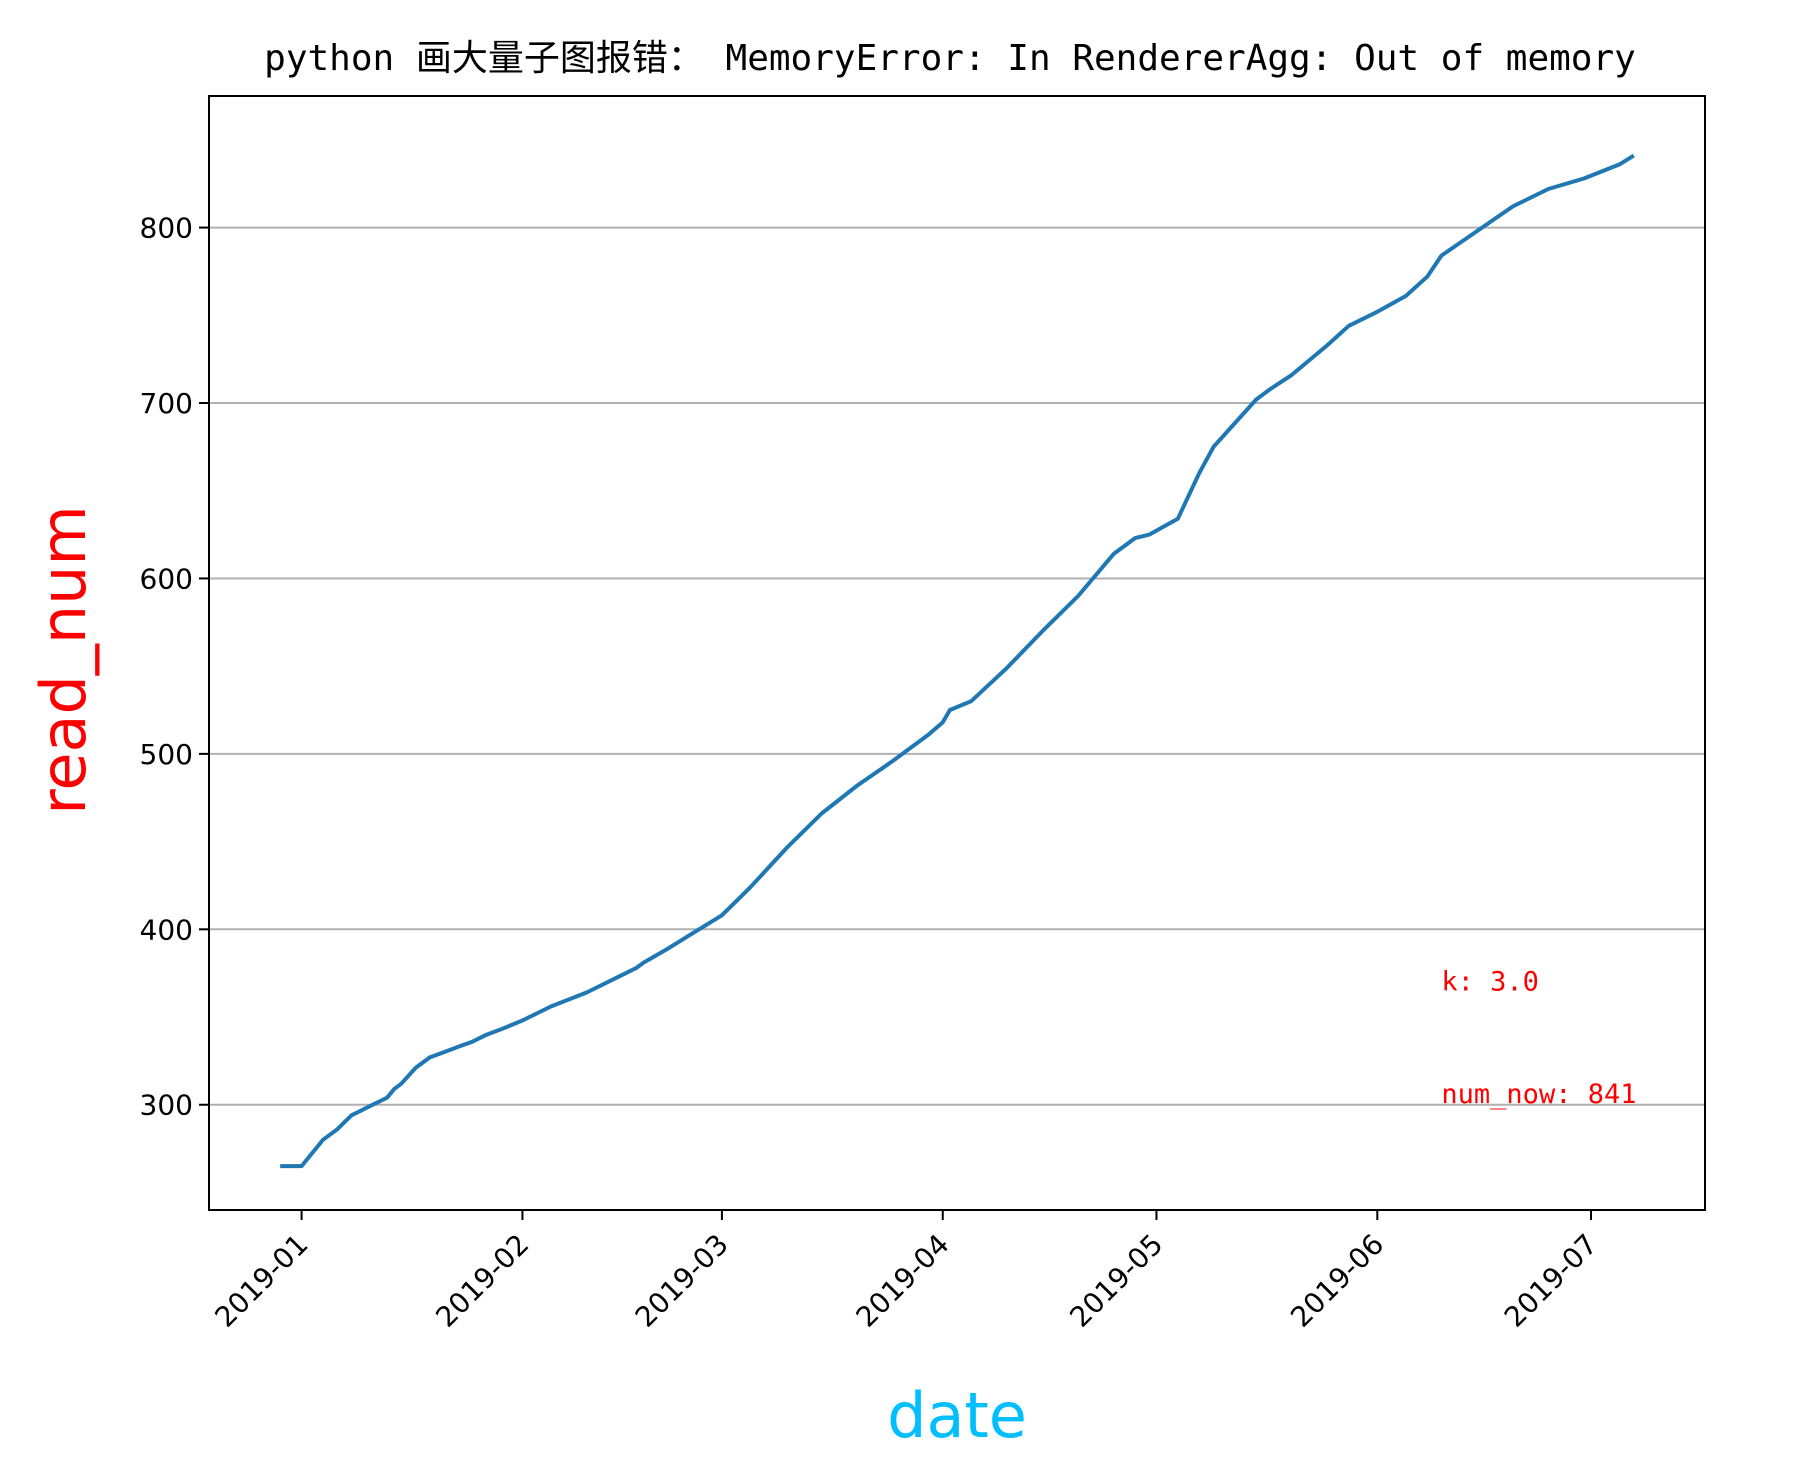 This screenshot has width=1806, height=1476. Describe the element at coordinates (957, 1415) in the screenshot. I see `x-axis-label: date` at that location.